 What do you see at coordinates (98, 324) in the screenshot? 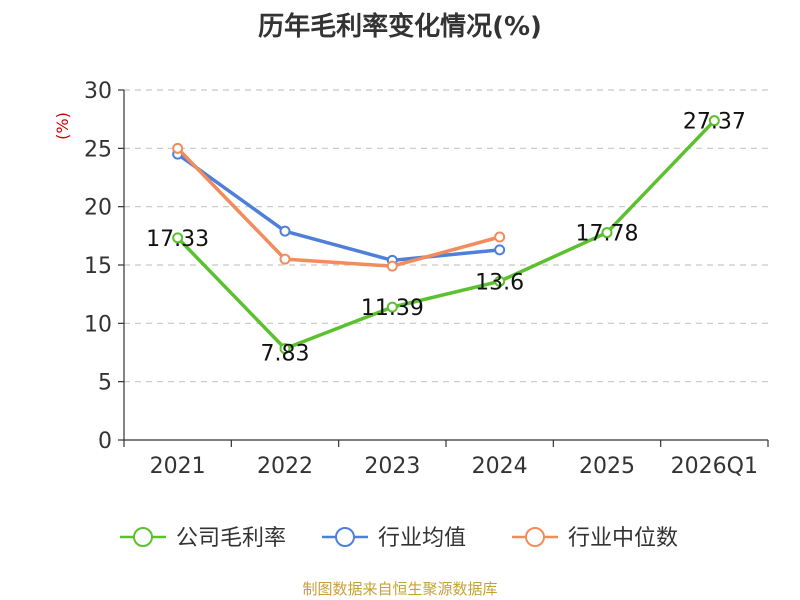
I see `y-tick-label: 10` at bounding box center [98, 324].